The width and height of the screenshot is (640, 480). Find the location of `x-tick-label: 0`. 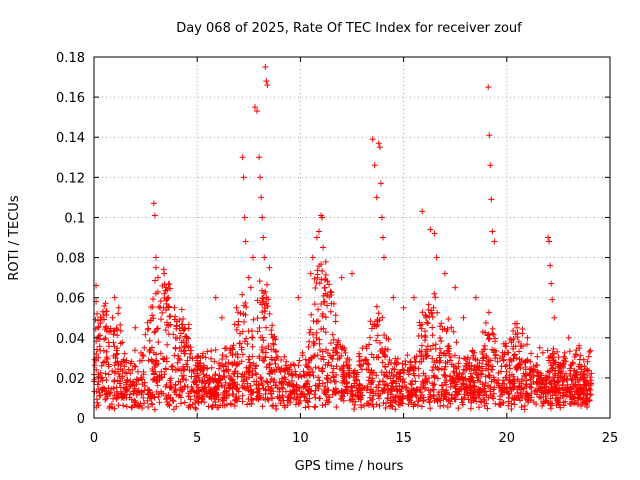

x-tick-label: 0 is located at coordinates (94, 438).